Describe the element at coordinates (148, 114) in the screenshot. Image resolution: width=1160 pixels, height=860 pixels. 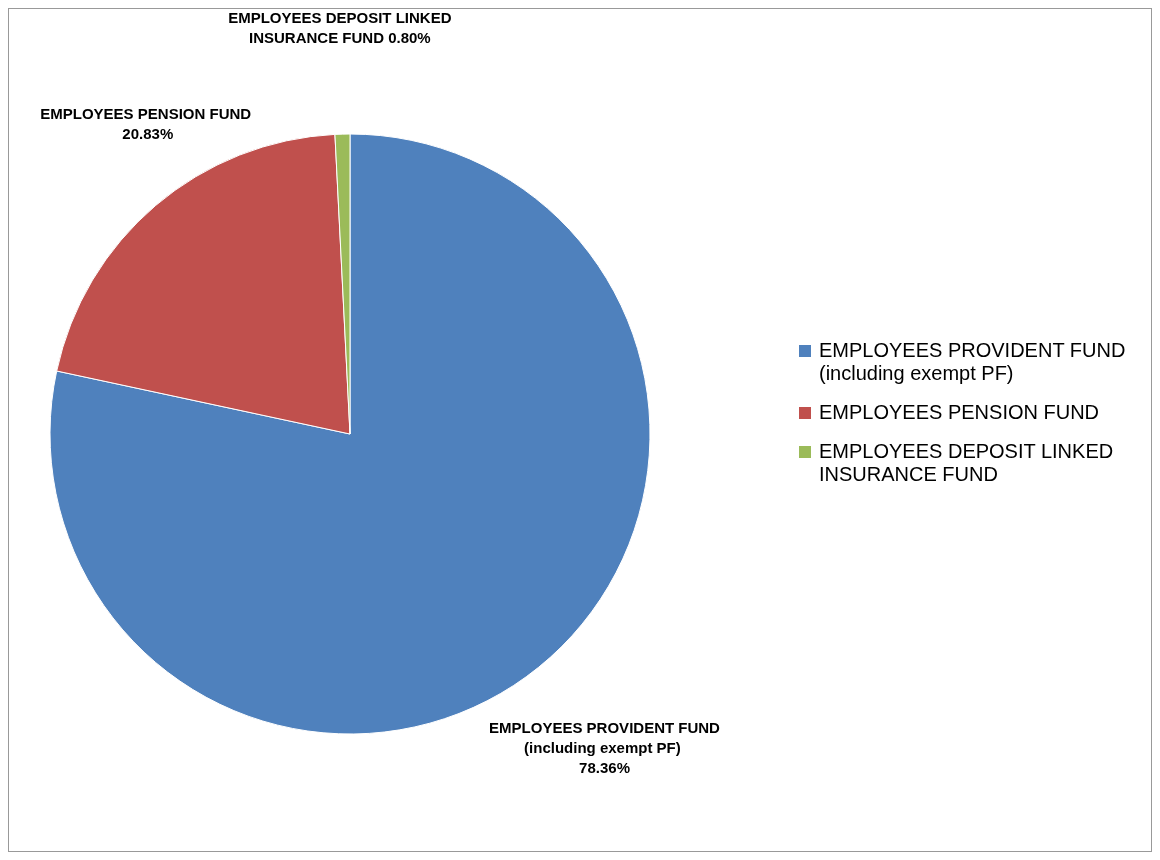
I see `slice-label: EMPLOYEES PENSION FUND` at that location.